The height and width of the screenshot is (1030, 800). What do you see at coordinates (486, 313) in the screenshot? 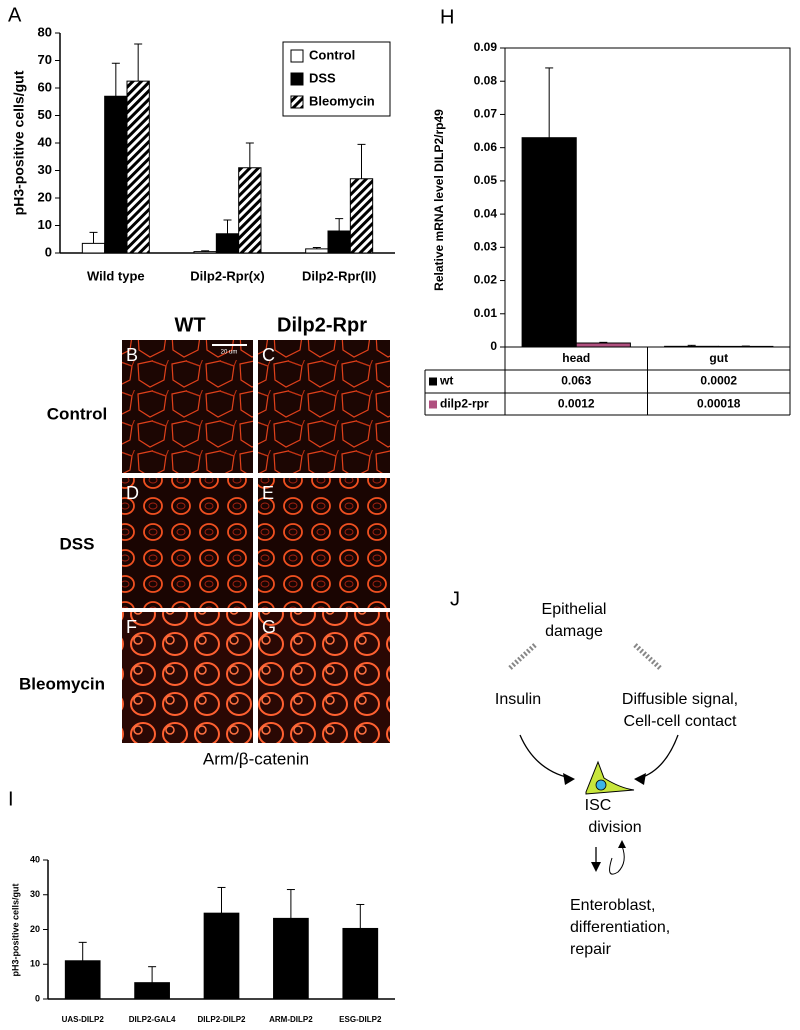
I see `y-tick-label: 0.01` at bounding box center [486, 313].